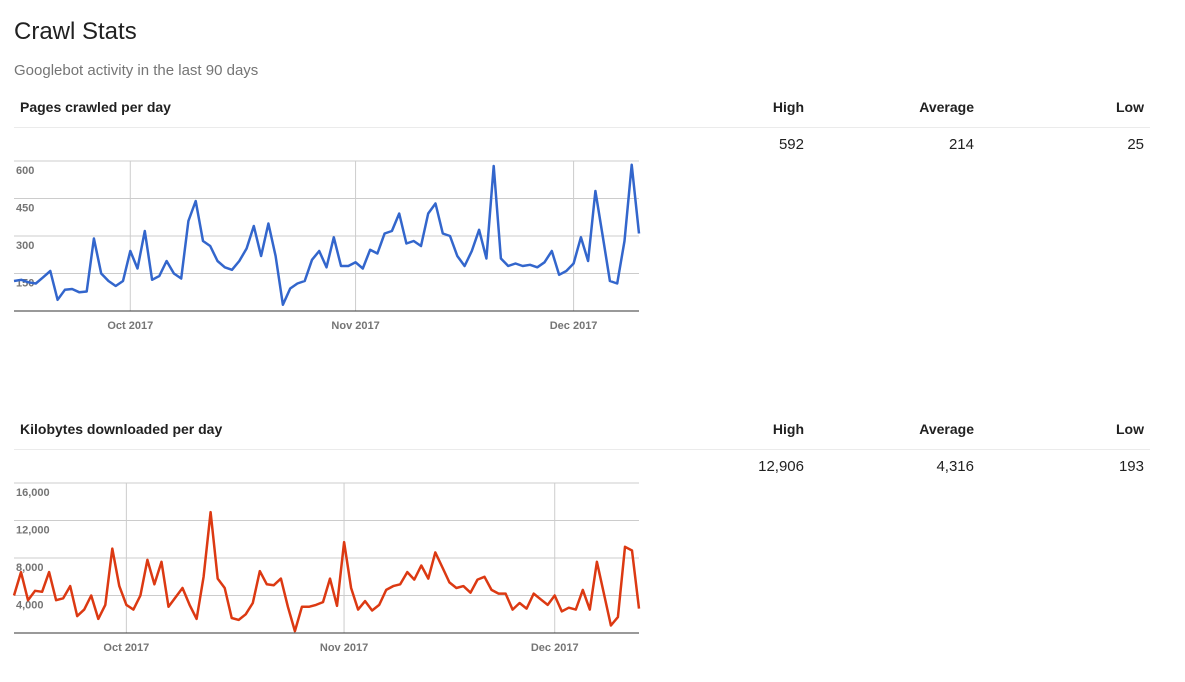 This screenshot has height=682, width=1185. What do you see at coordinates (333, 248) in the screenshot?
I see `pages-crawled-chart: 150 300 450 600 Oct 2017 Nov 2017 Dec 2017` at bounding box center [333, 248].